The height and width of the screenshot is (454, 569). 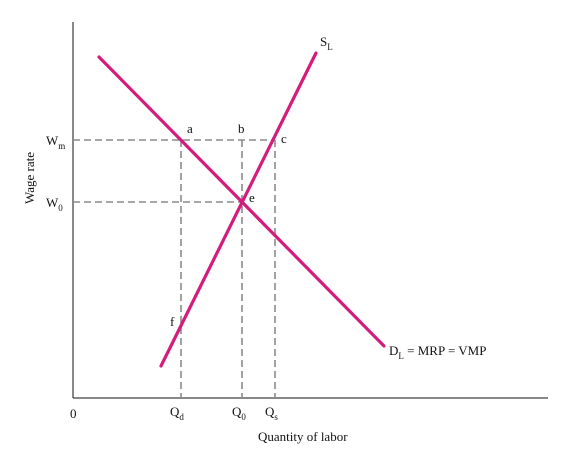 I want to click on x-axis-title: Quantity of labor, so click(x=303, y=436).